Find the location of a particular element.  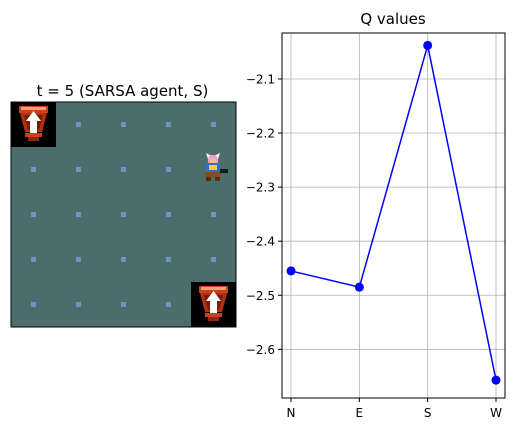

q-value-point-s is located at coordinates (428, 45).